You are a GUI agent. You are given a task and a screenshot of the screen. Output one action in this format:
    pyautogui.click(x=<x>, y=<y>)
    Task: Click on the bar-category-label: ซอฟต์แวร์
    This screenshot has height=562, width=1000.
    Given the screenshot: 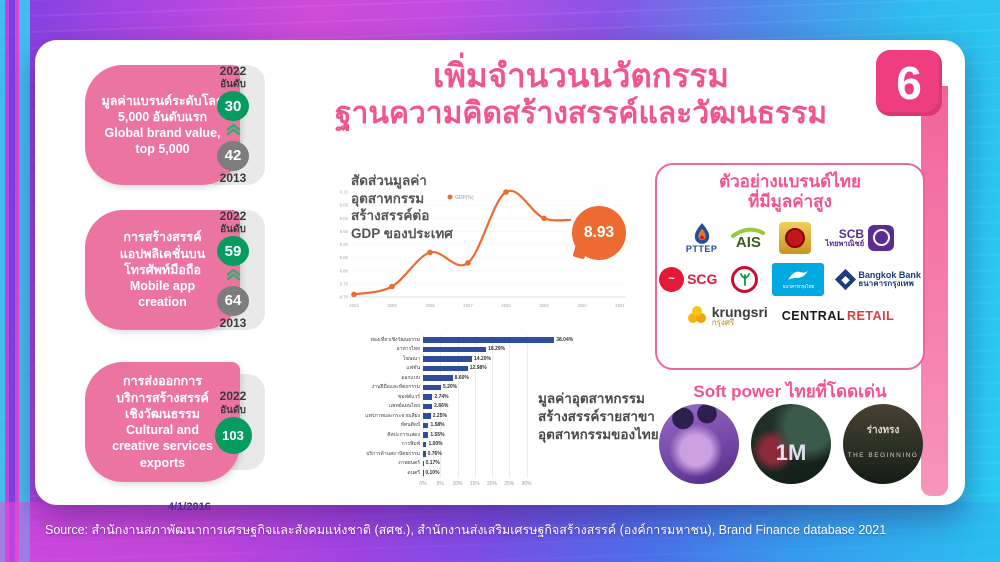 What is the action you would take?
    pyautogui.click(x=409, y=396)
    